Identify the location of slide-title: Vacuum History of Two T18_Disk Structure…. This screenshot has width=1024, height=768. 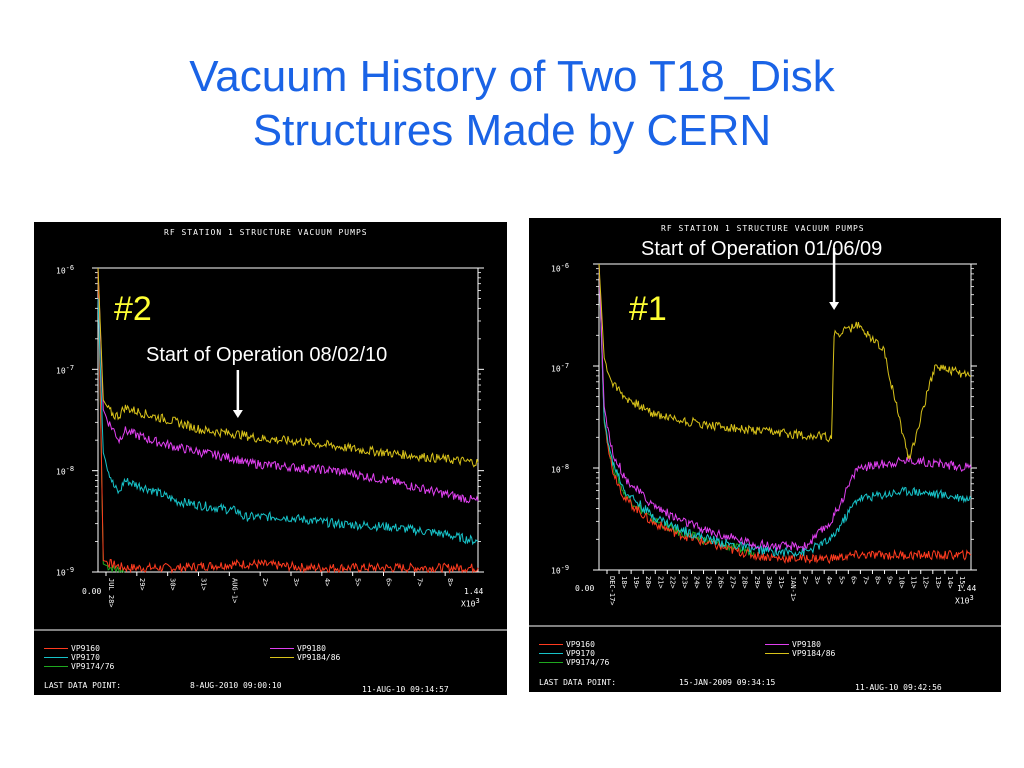
(512, 104).